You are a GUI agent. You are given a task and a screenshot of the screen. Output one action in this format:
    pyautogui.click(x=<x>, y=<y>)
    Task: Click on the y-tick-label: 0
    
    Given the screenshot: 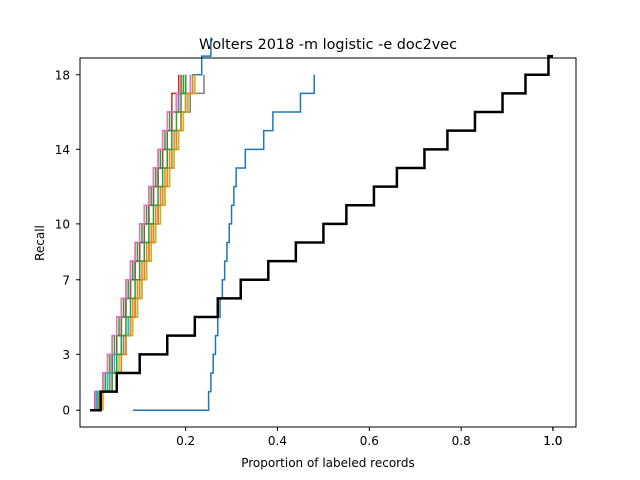 What is the action you would take?
    pyautogui.click(x=66, y=411)
    